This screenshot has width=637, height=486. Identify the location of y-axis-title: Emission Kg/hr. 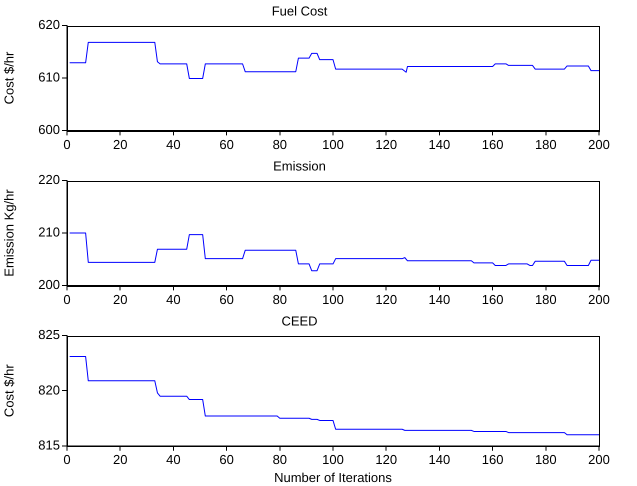
(8, 232).